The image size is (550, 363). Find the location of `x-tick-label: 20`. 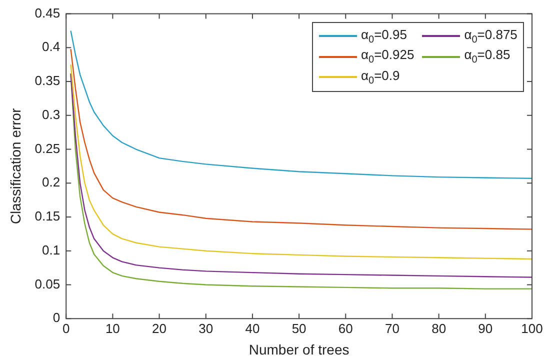

x-tick-label: 20 is located at coordinates (159, 328).